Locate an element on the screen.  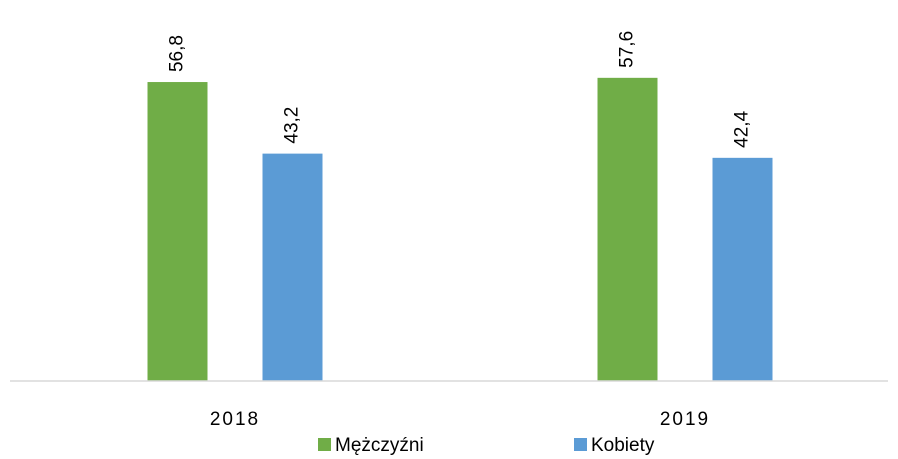
legend-label: Mężczyźni is located at coordinates (379, 445).